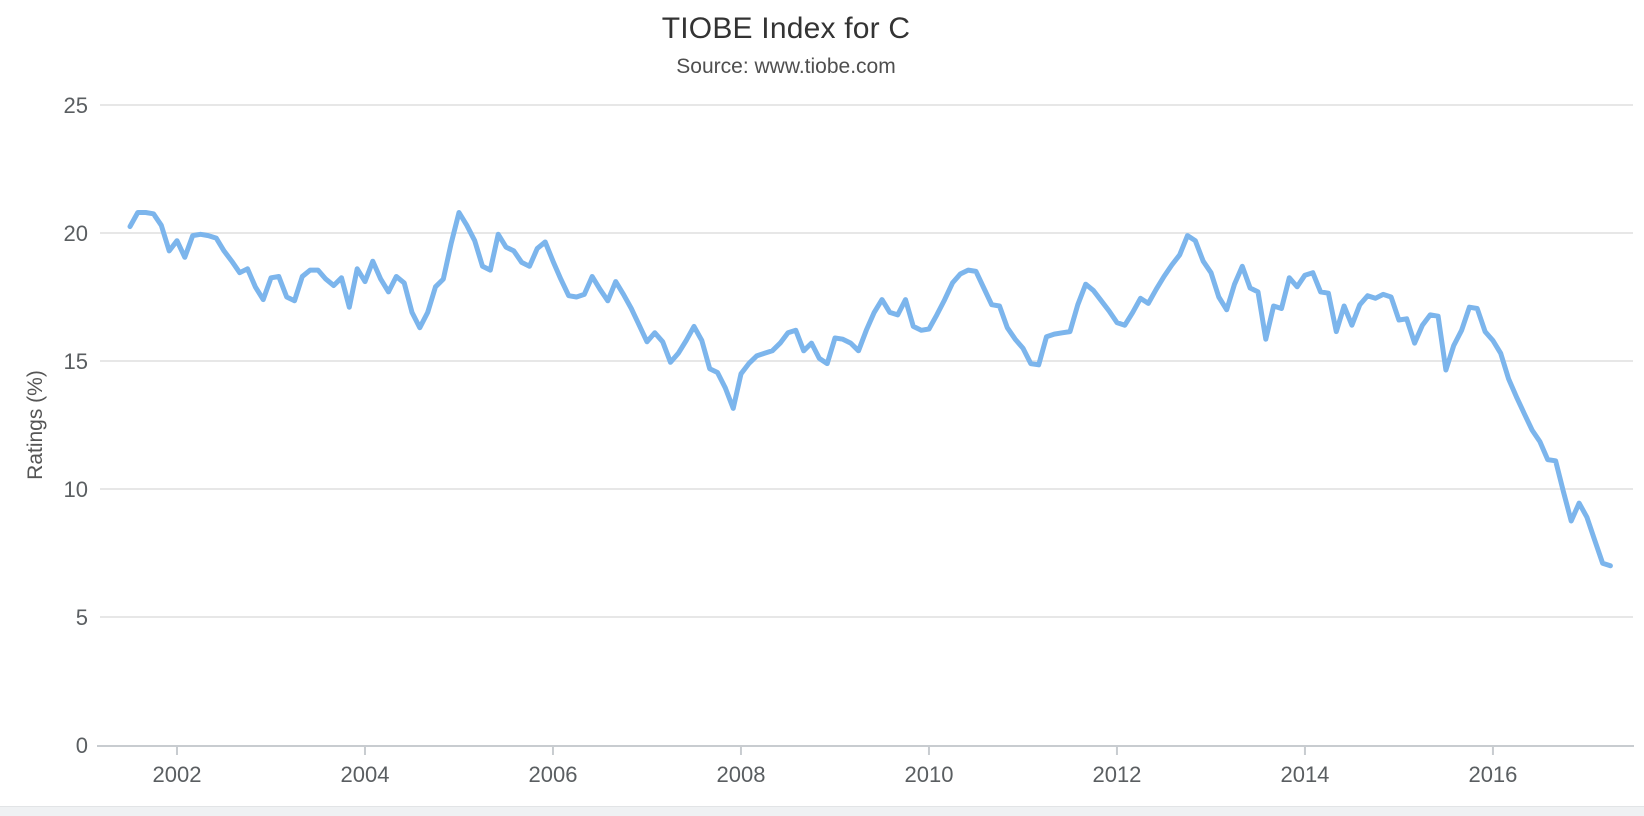 This screenshot has width=1644, height=816. I want to click on chart-title: TIOBE Index for C, so click(786, 28).